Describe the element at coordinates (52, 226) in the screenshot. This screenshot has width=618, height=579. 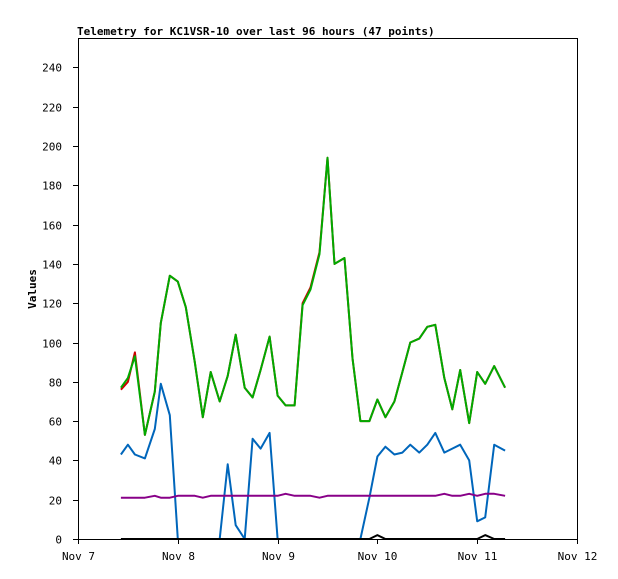
I see `y-tick-label: 160` at that location.